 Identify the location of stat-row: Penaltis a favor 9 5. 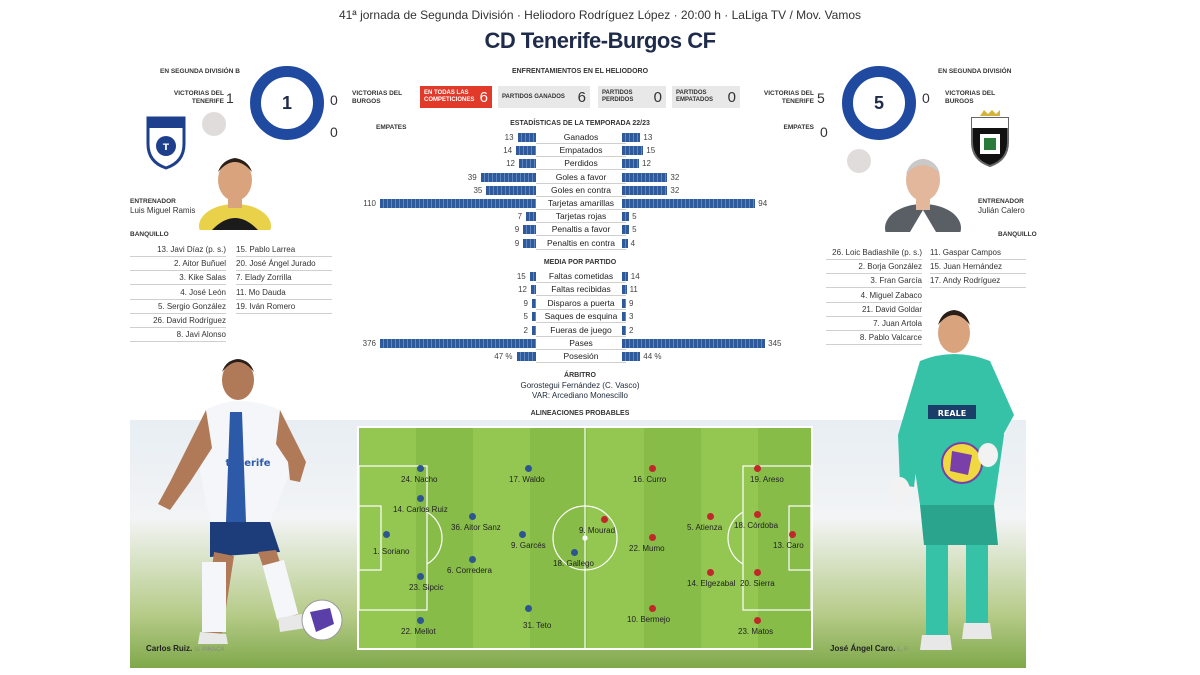
(581, 230).